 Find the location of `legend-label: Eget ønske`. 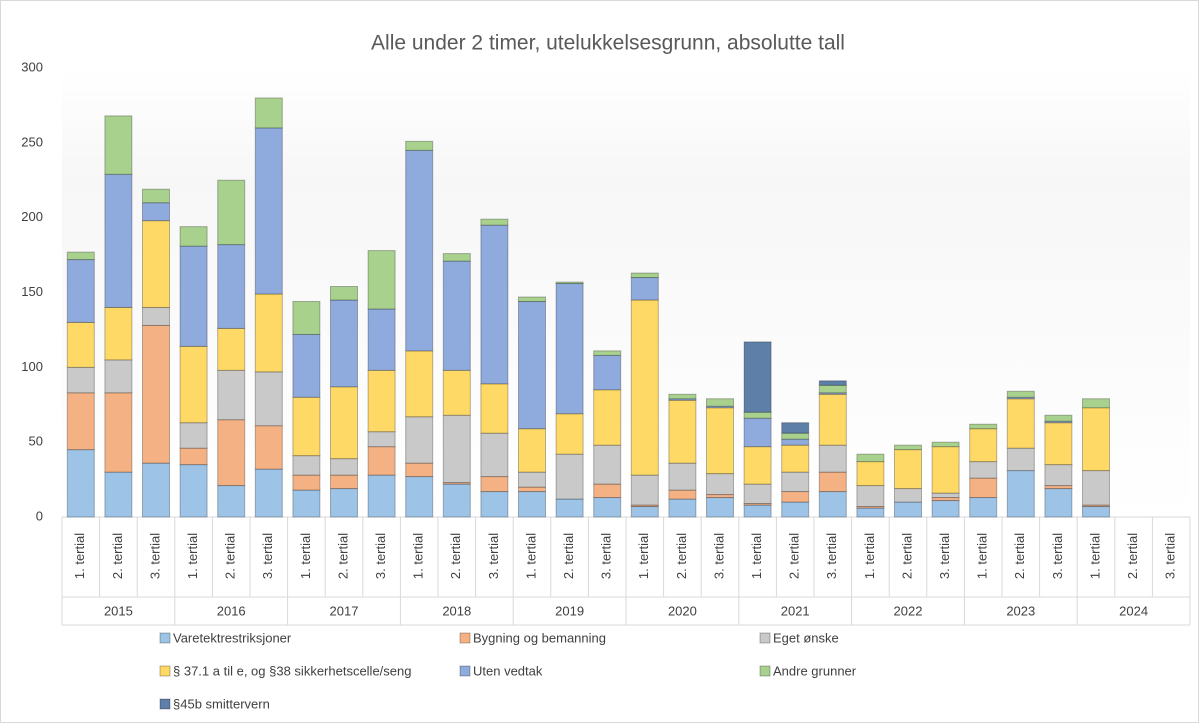

legend-label: Eget ønske is located at coordinates (806, 637).